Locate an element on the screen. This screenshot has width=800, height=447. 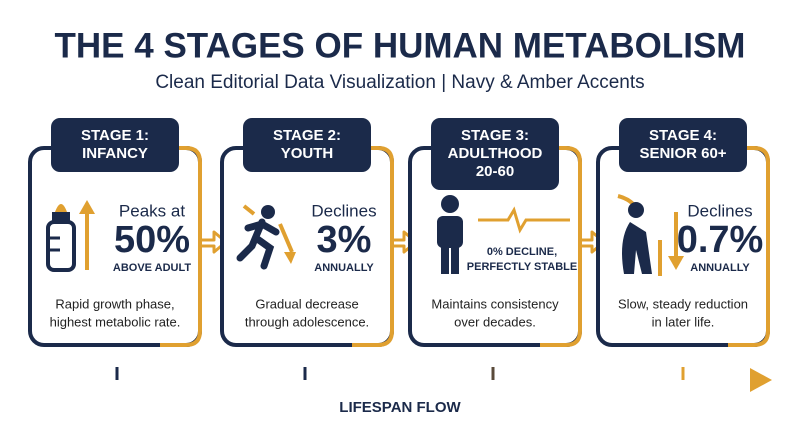
stage-tab-label: STAGE 2: is located at coordinates (307, 135).